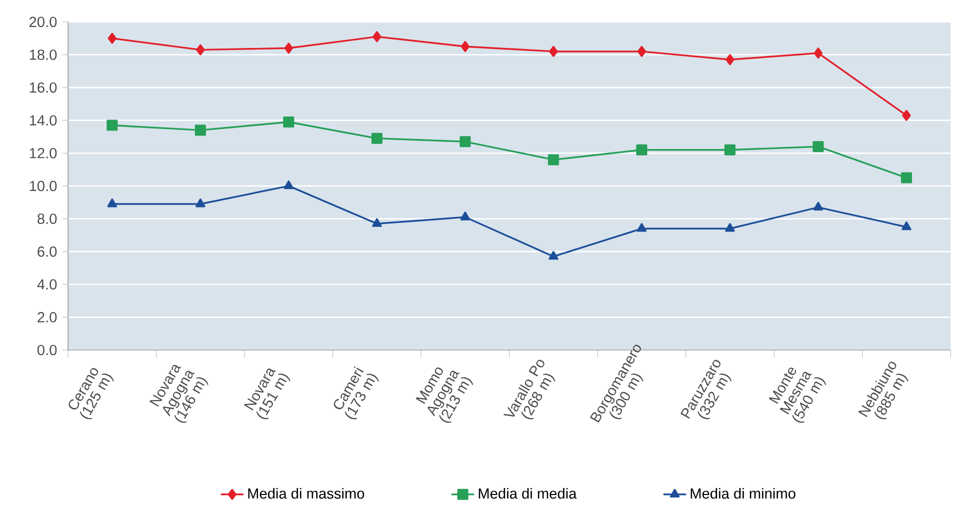  Describe the element at coordinates (47, 317) in the screenshot. I see `y-tick-label: 2.0` at that location.